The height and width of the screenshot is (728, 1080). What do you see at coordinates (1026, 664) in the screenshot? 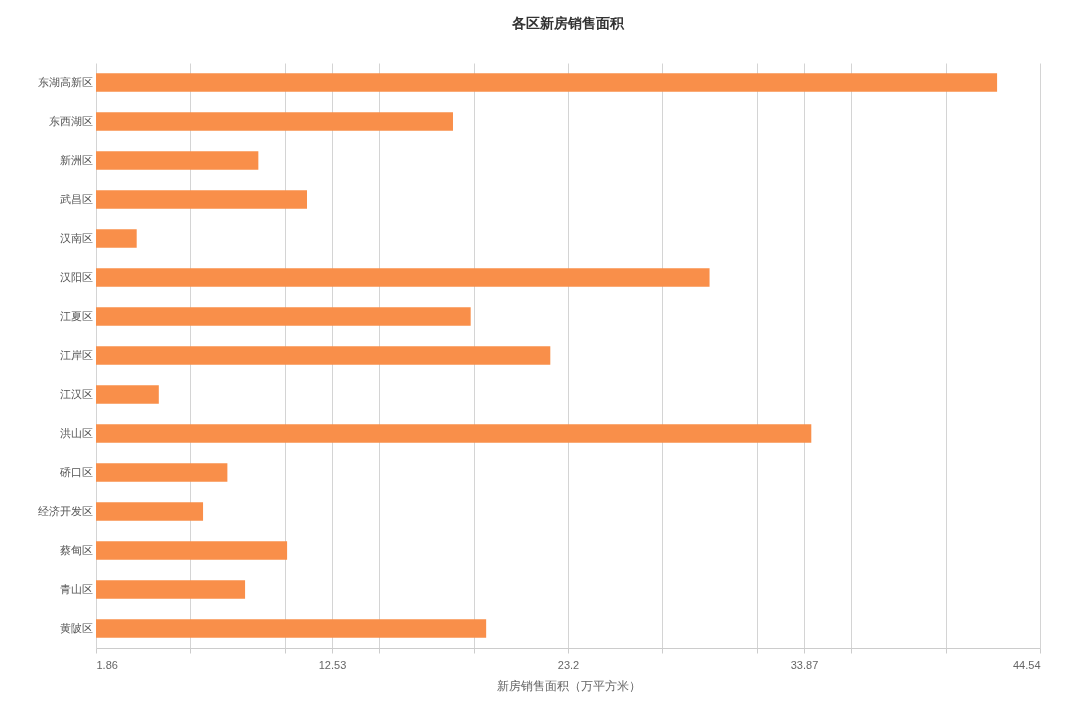
I see `x-tick-label: 44.54` at bounding box center [1026, 664].